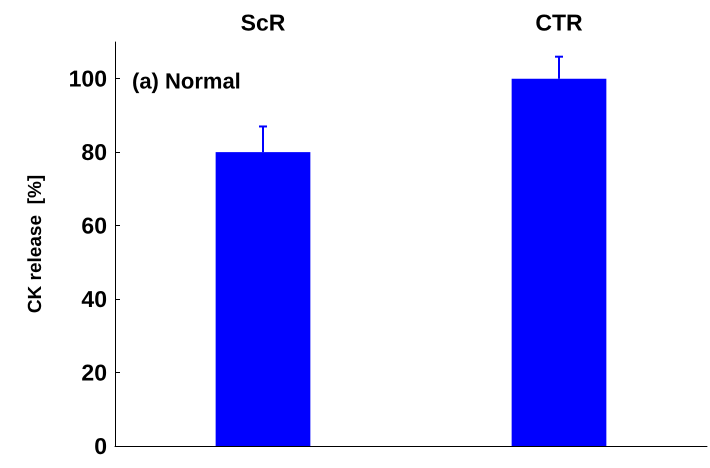  What do you see at coordinates (100, 446) in the screenshot?
I see `y-tick-label: 0` at bounding box center [100, 446].